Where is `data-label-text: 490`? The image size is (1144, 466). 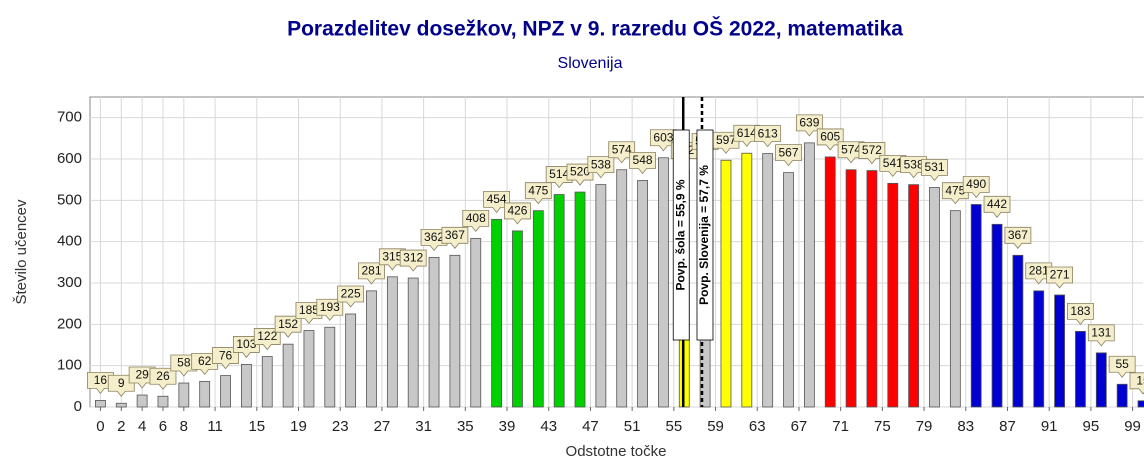 data-label-text: 490 is located at coordinates (976, 184).